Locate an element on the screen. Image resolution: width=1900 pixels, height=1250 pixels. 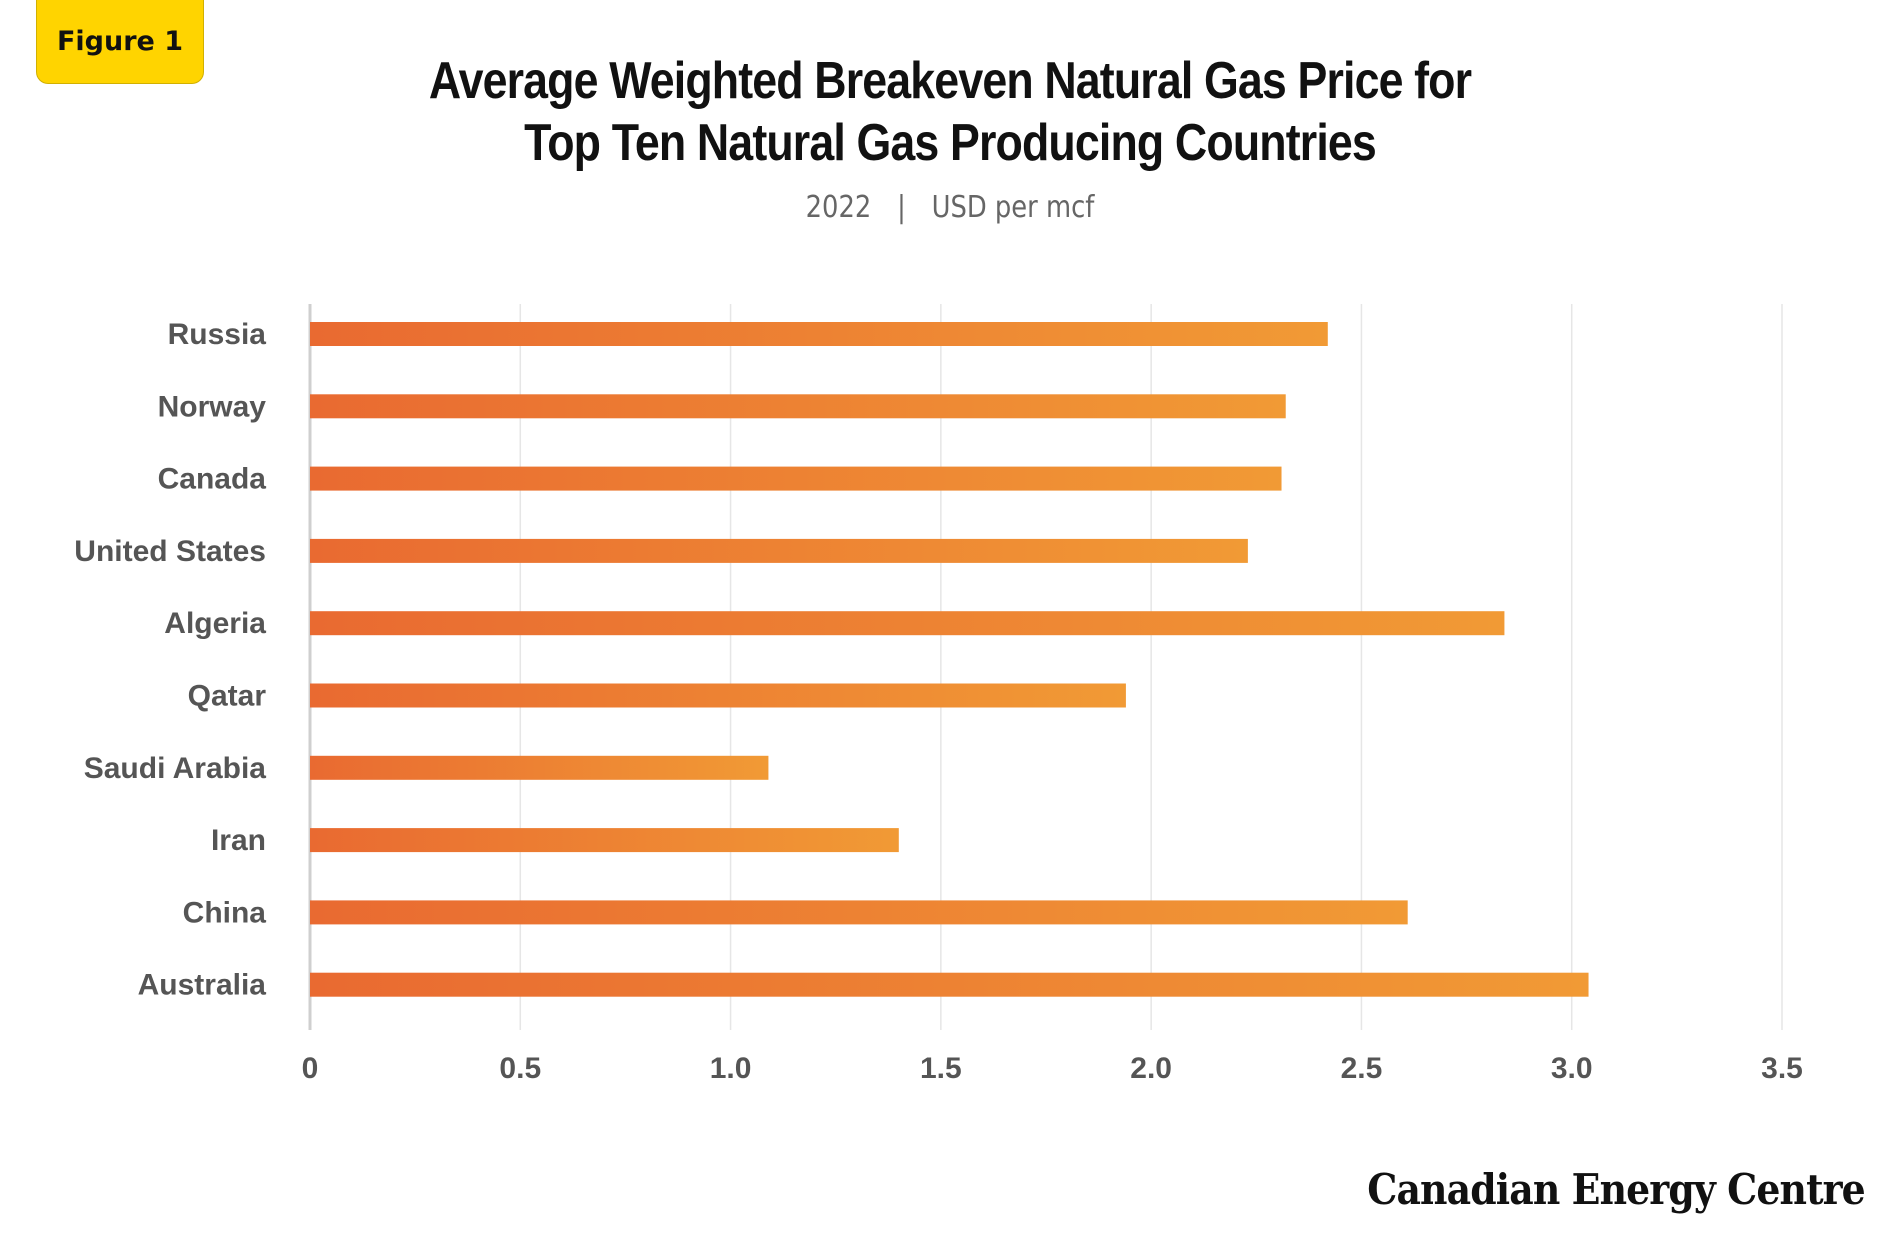
x-tick-label: 3.5 is located at coordinates (1782, 1068).